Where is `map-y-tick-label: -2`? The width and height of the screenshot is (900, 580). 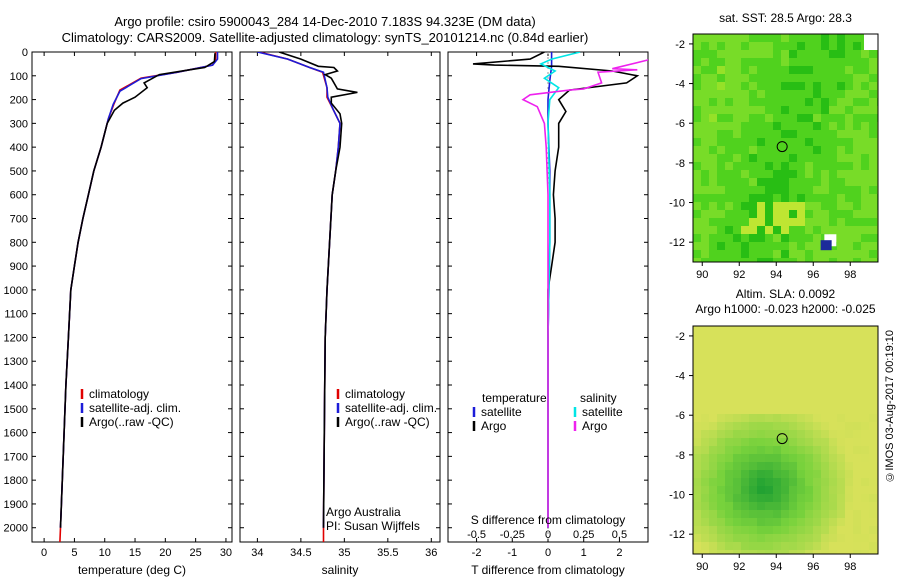
map-y-tick-label: -2 is located at coordinates (680, 337).